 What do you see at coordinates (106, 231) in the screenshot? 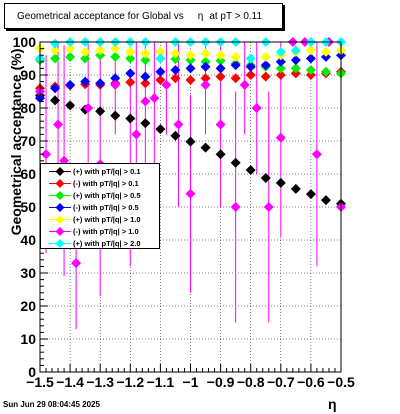
I see `legend-label: (-) with pT/|q| > 1.0` at bounding box center [106, 231].